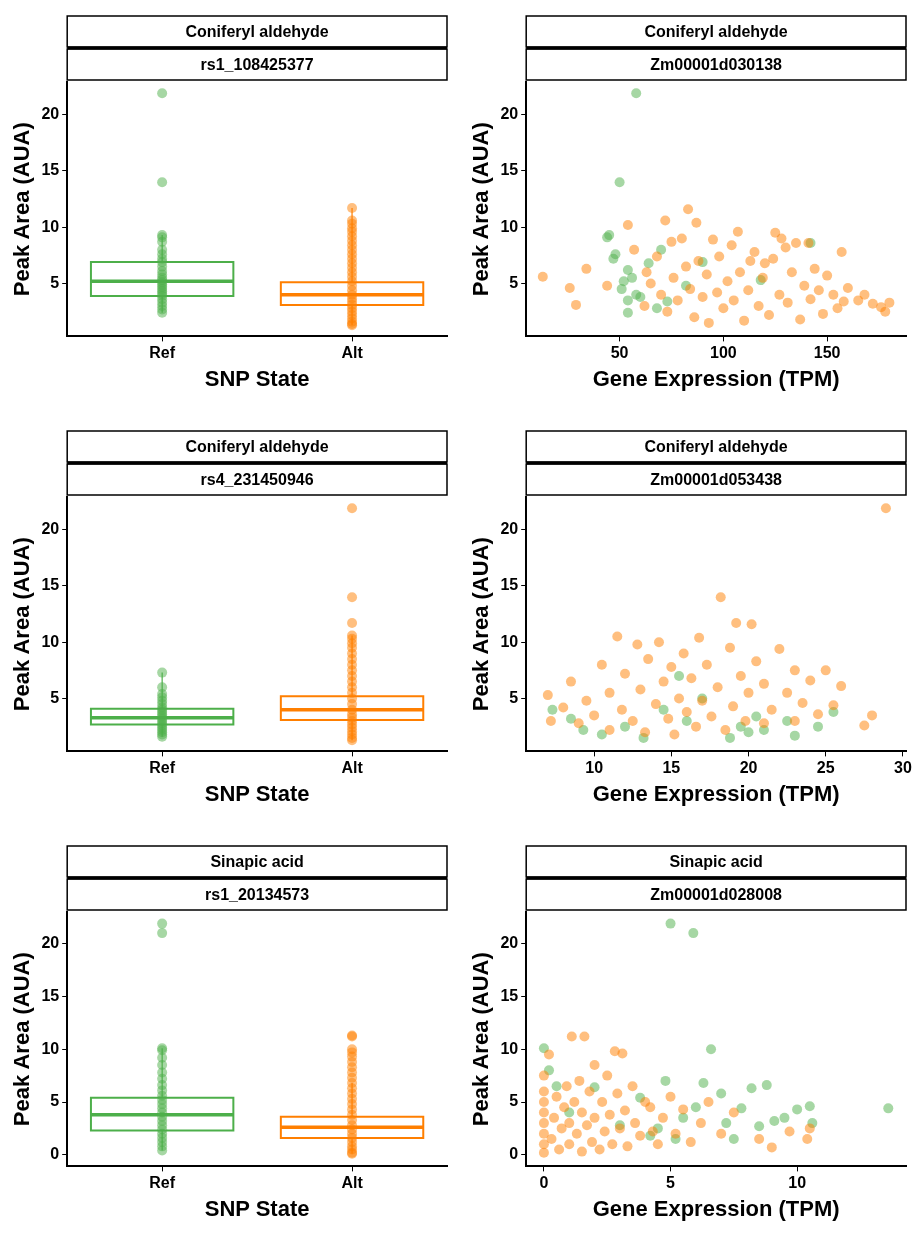  I want to click on chart-subtitle: Zm00001d028008, so click(716, 894).